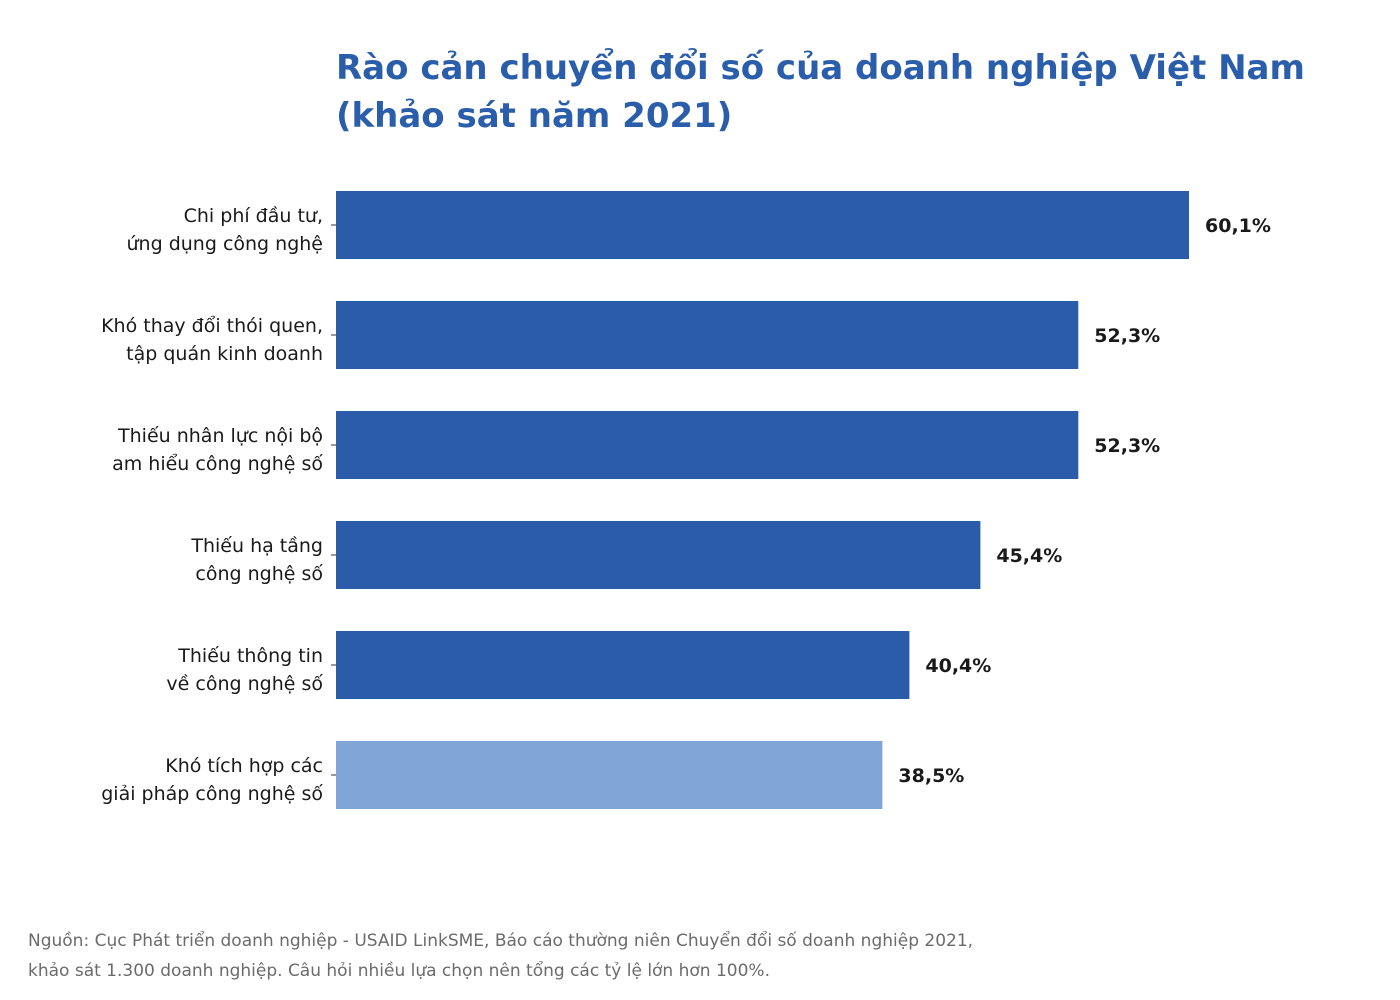  I want to click on category-label: Chi phí đầu tư,, so click(253, 216).